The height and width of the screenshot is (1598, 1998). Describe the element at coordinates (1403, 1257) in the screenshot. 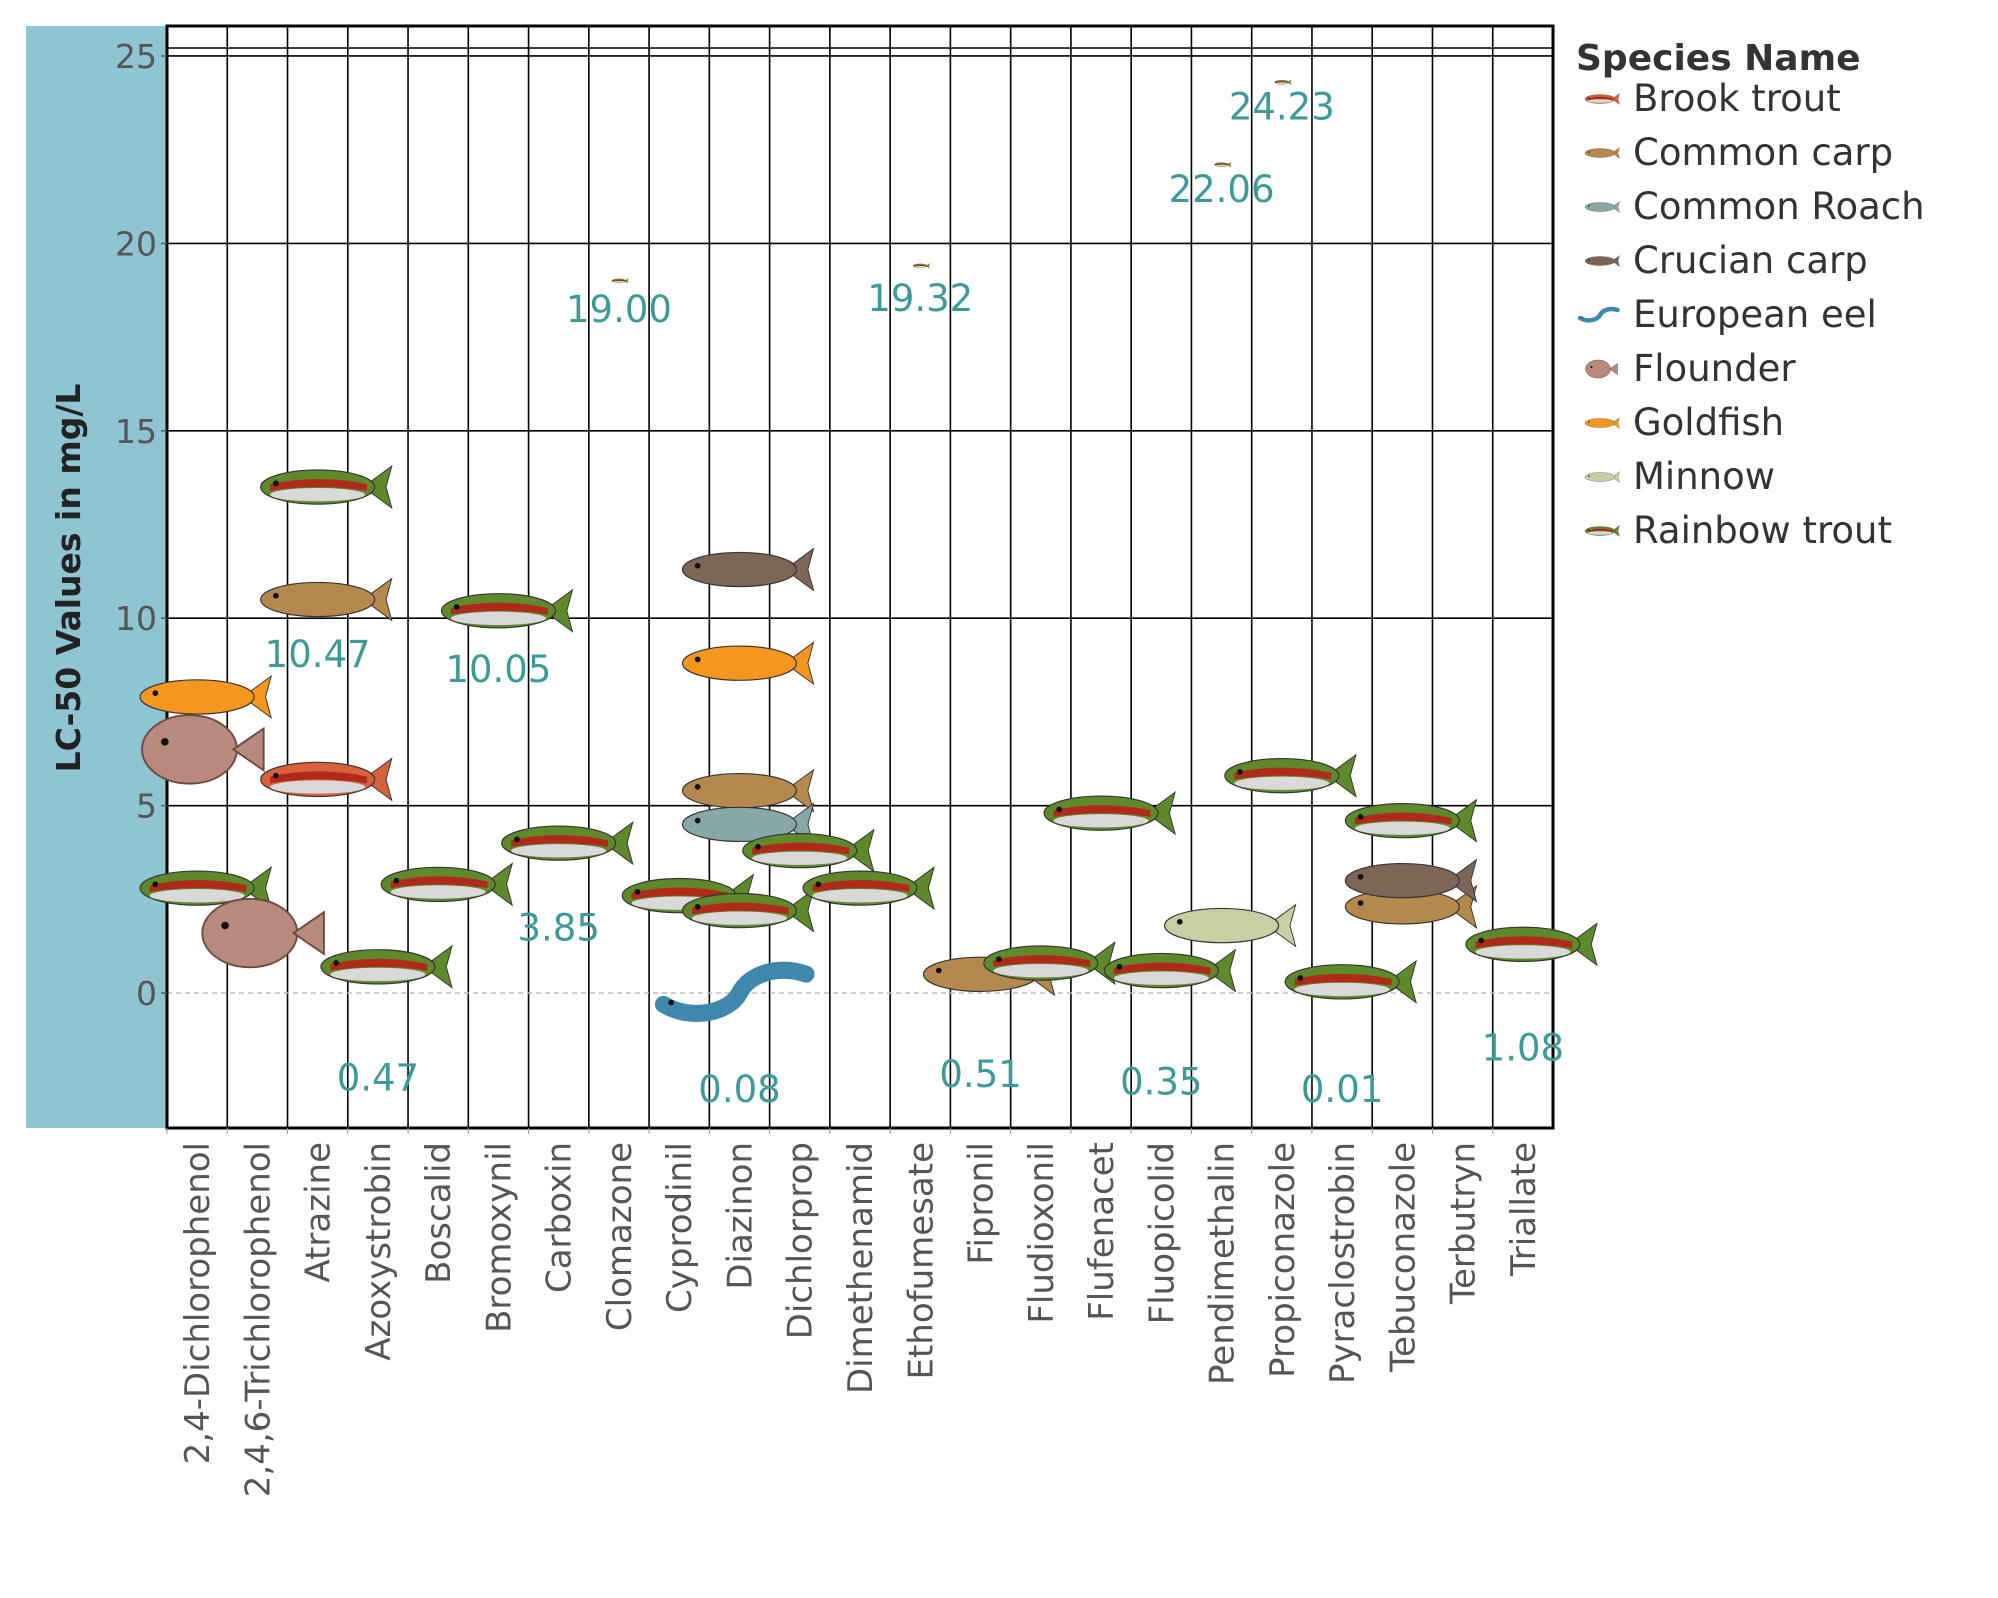

I see `x-tick-label: Tebuconazole` at that location.